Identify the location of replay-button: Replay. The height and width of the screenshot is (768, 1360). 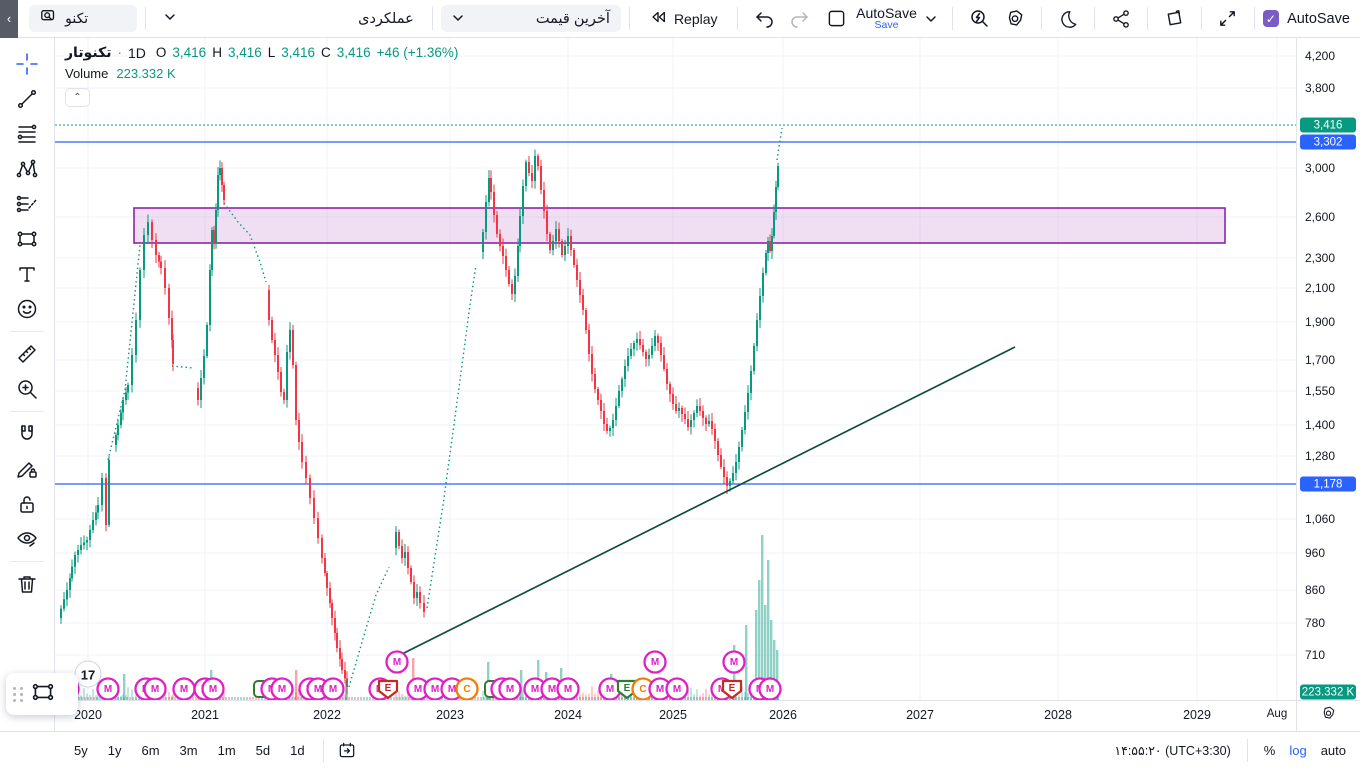
(683, 18).